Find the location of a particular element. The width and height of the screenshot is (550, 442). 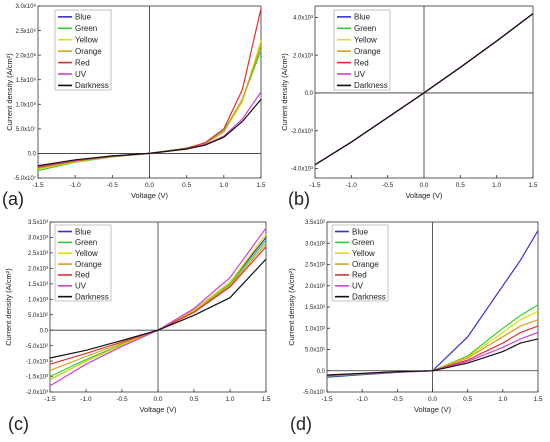

panel-label: (c) is located at coordinates (18, 424).